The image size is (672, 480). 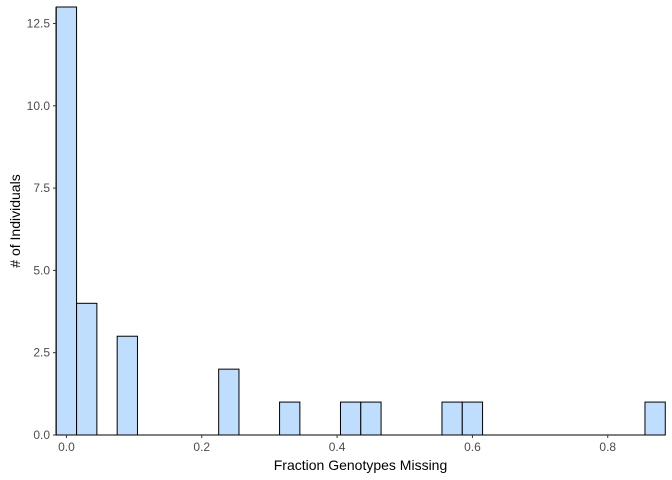 What do you see at coordinates (607, 447) in the screenshot?
I see `x-tick-label-4: 0.8` at bounding box center [607, 447].